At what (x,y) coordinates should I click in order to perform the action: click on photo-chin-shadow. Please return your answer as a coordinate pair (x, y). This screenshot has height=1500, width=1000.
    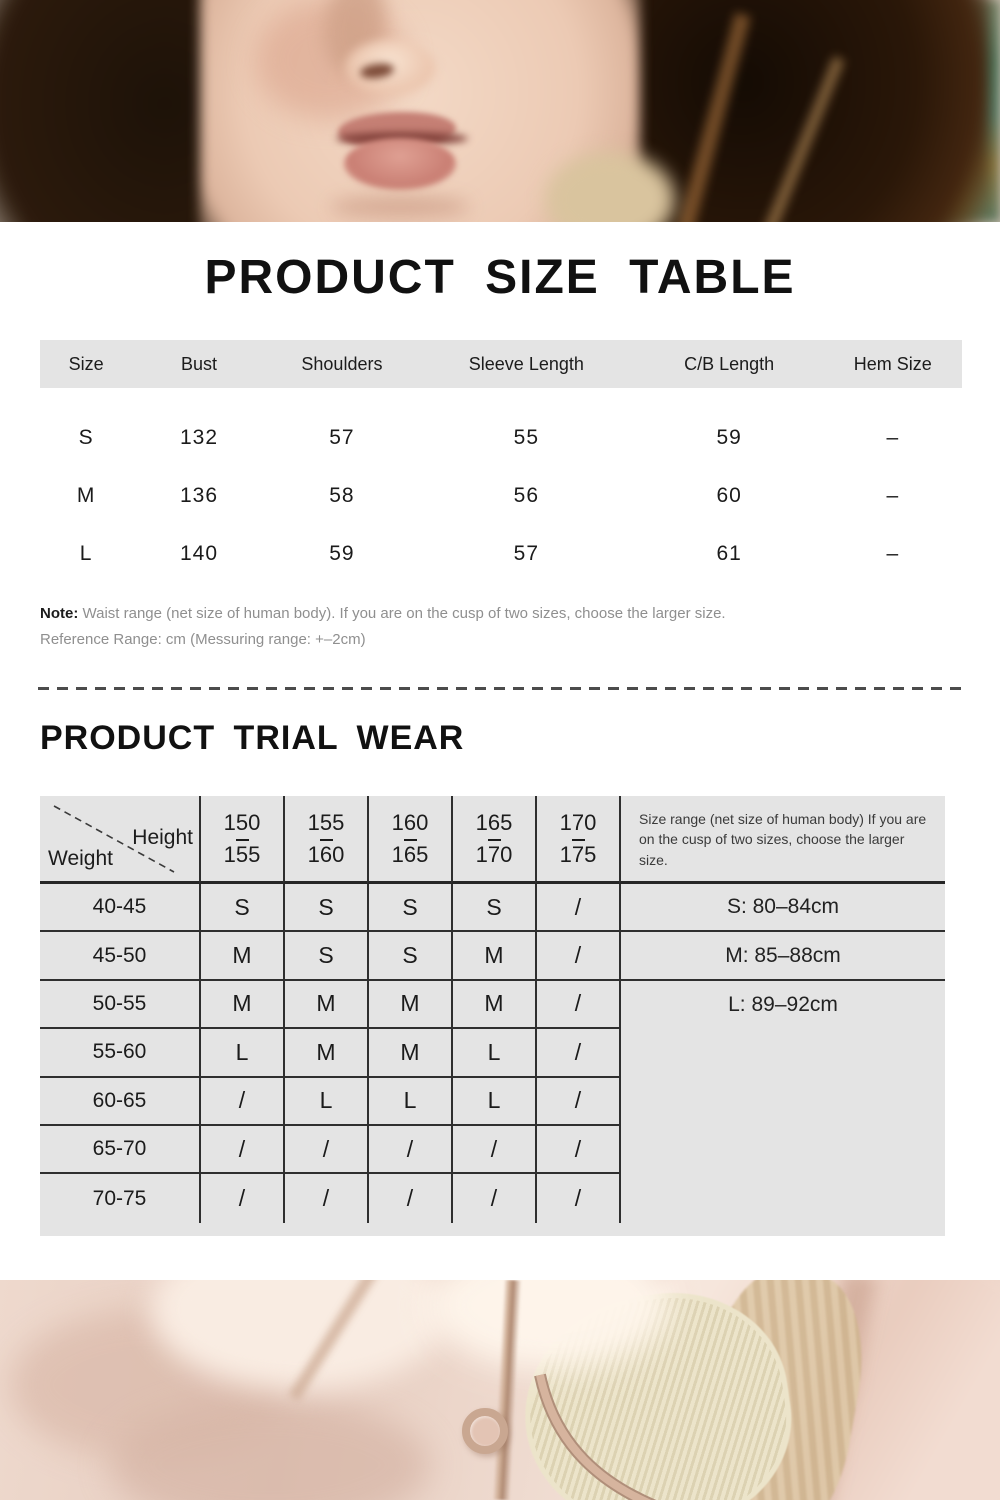
    Looking at the image, I should click on (400, 207).